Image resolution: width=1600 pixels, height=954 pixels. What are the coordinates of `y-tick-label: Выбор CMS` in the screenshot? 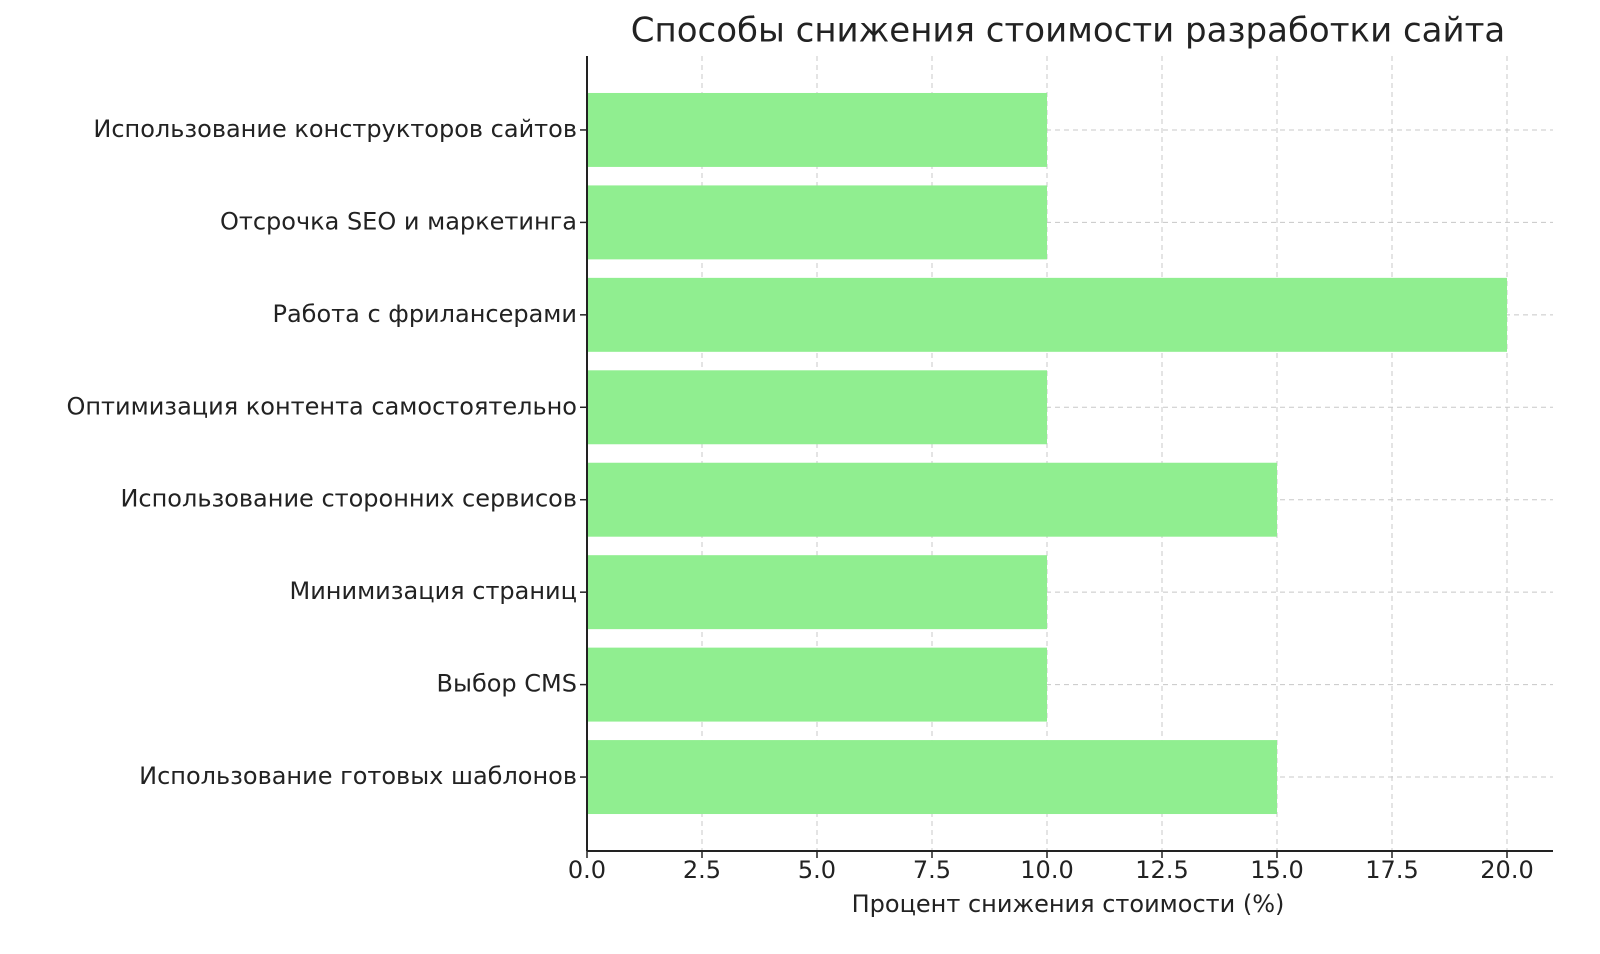 It's located at (507, 684).